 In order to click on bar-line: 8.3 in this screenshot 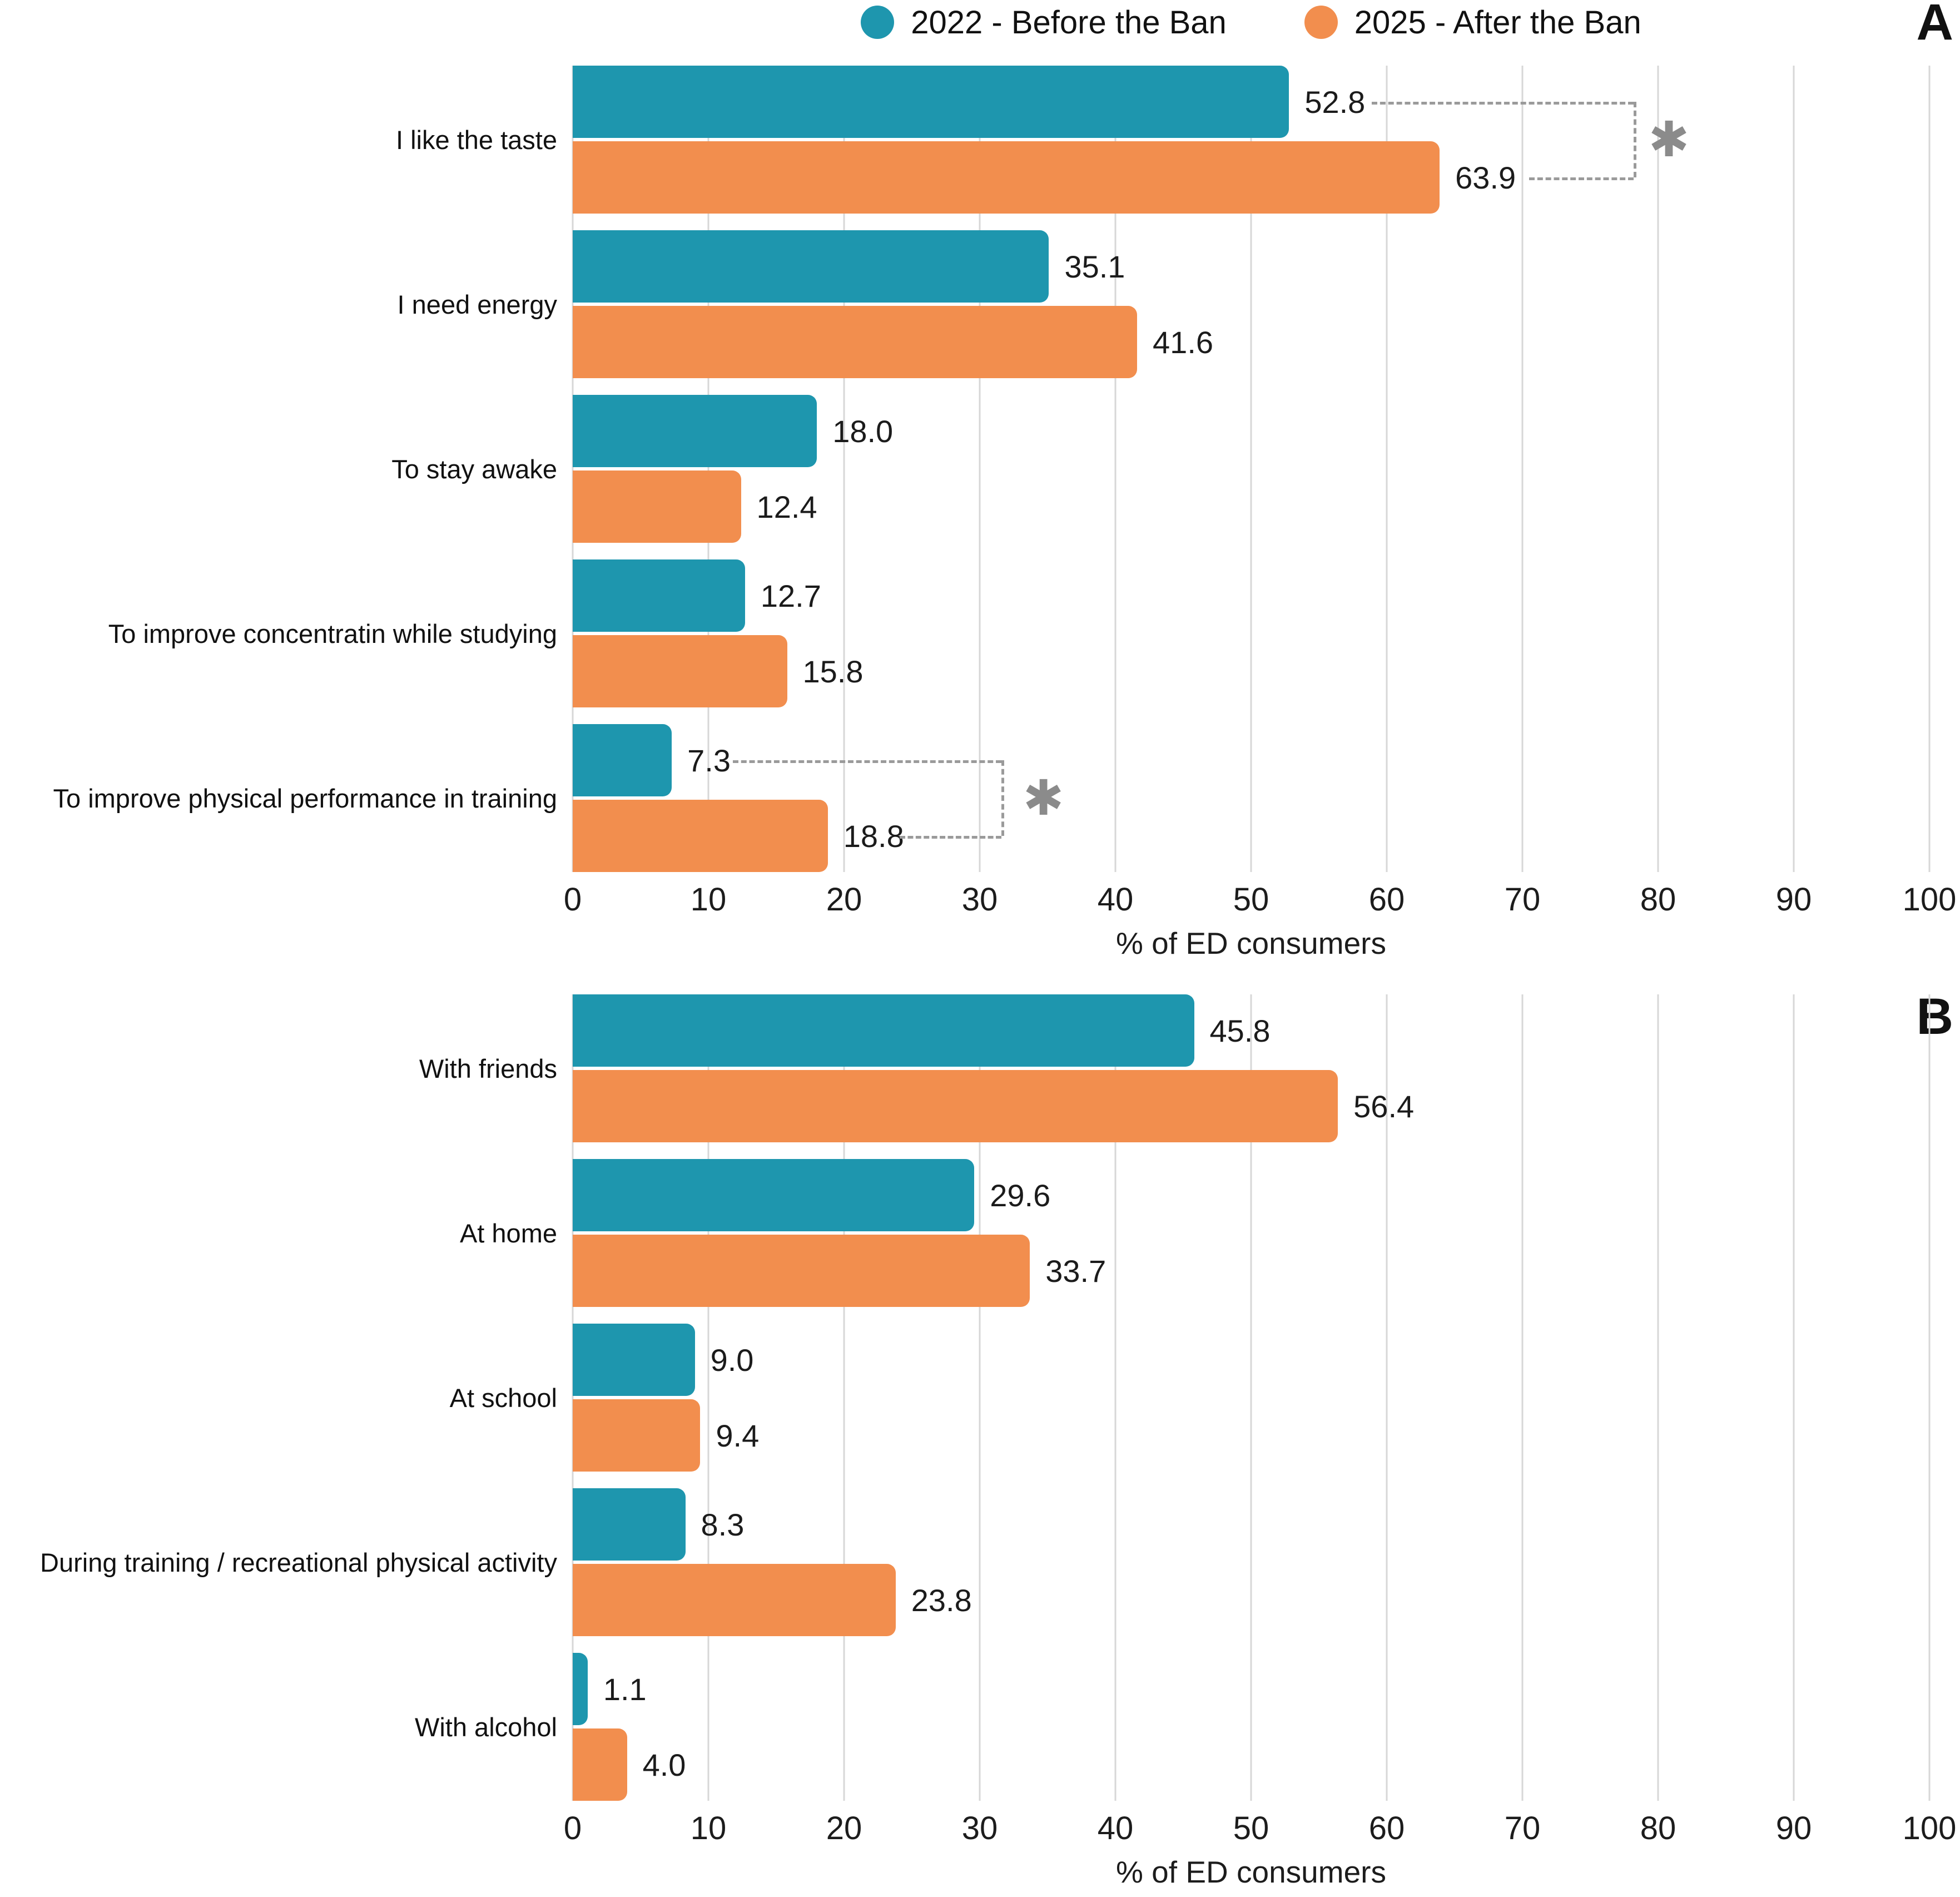, I will do `click(1251, 1524)`.